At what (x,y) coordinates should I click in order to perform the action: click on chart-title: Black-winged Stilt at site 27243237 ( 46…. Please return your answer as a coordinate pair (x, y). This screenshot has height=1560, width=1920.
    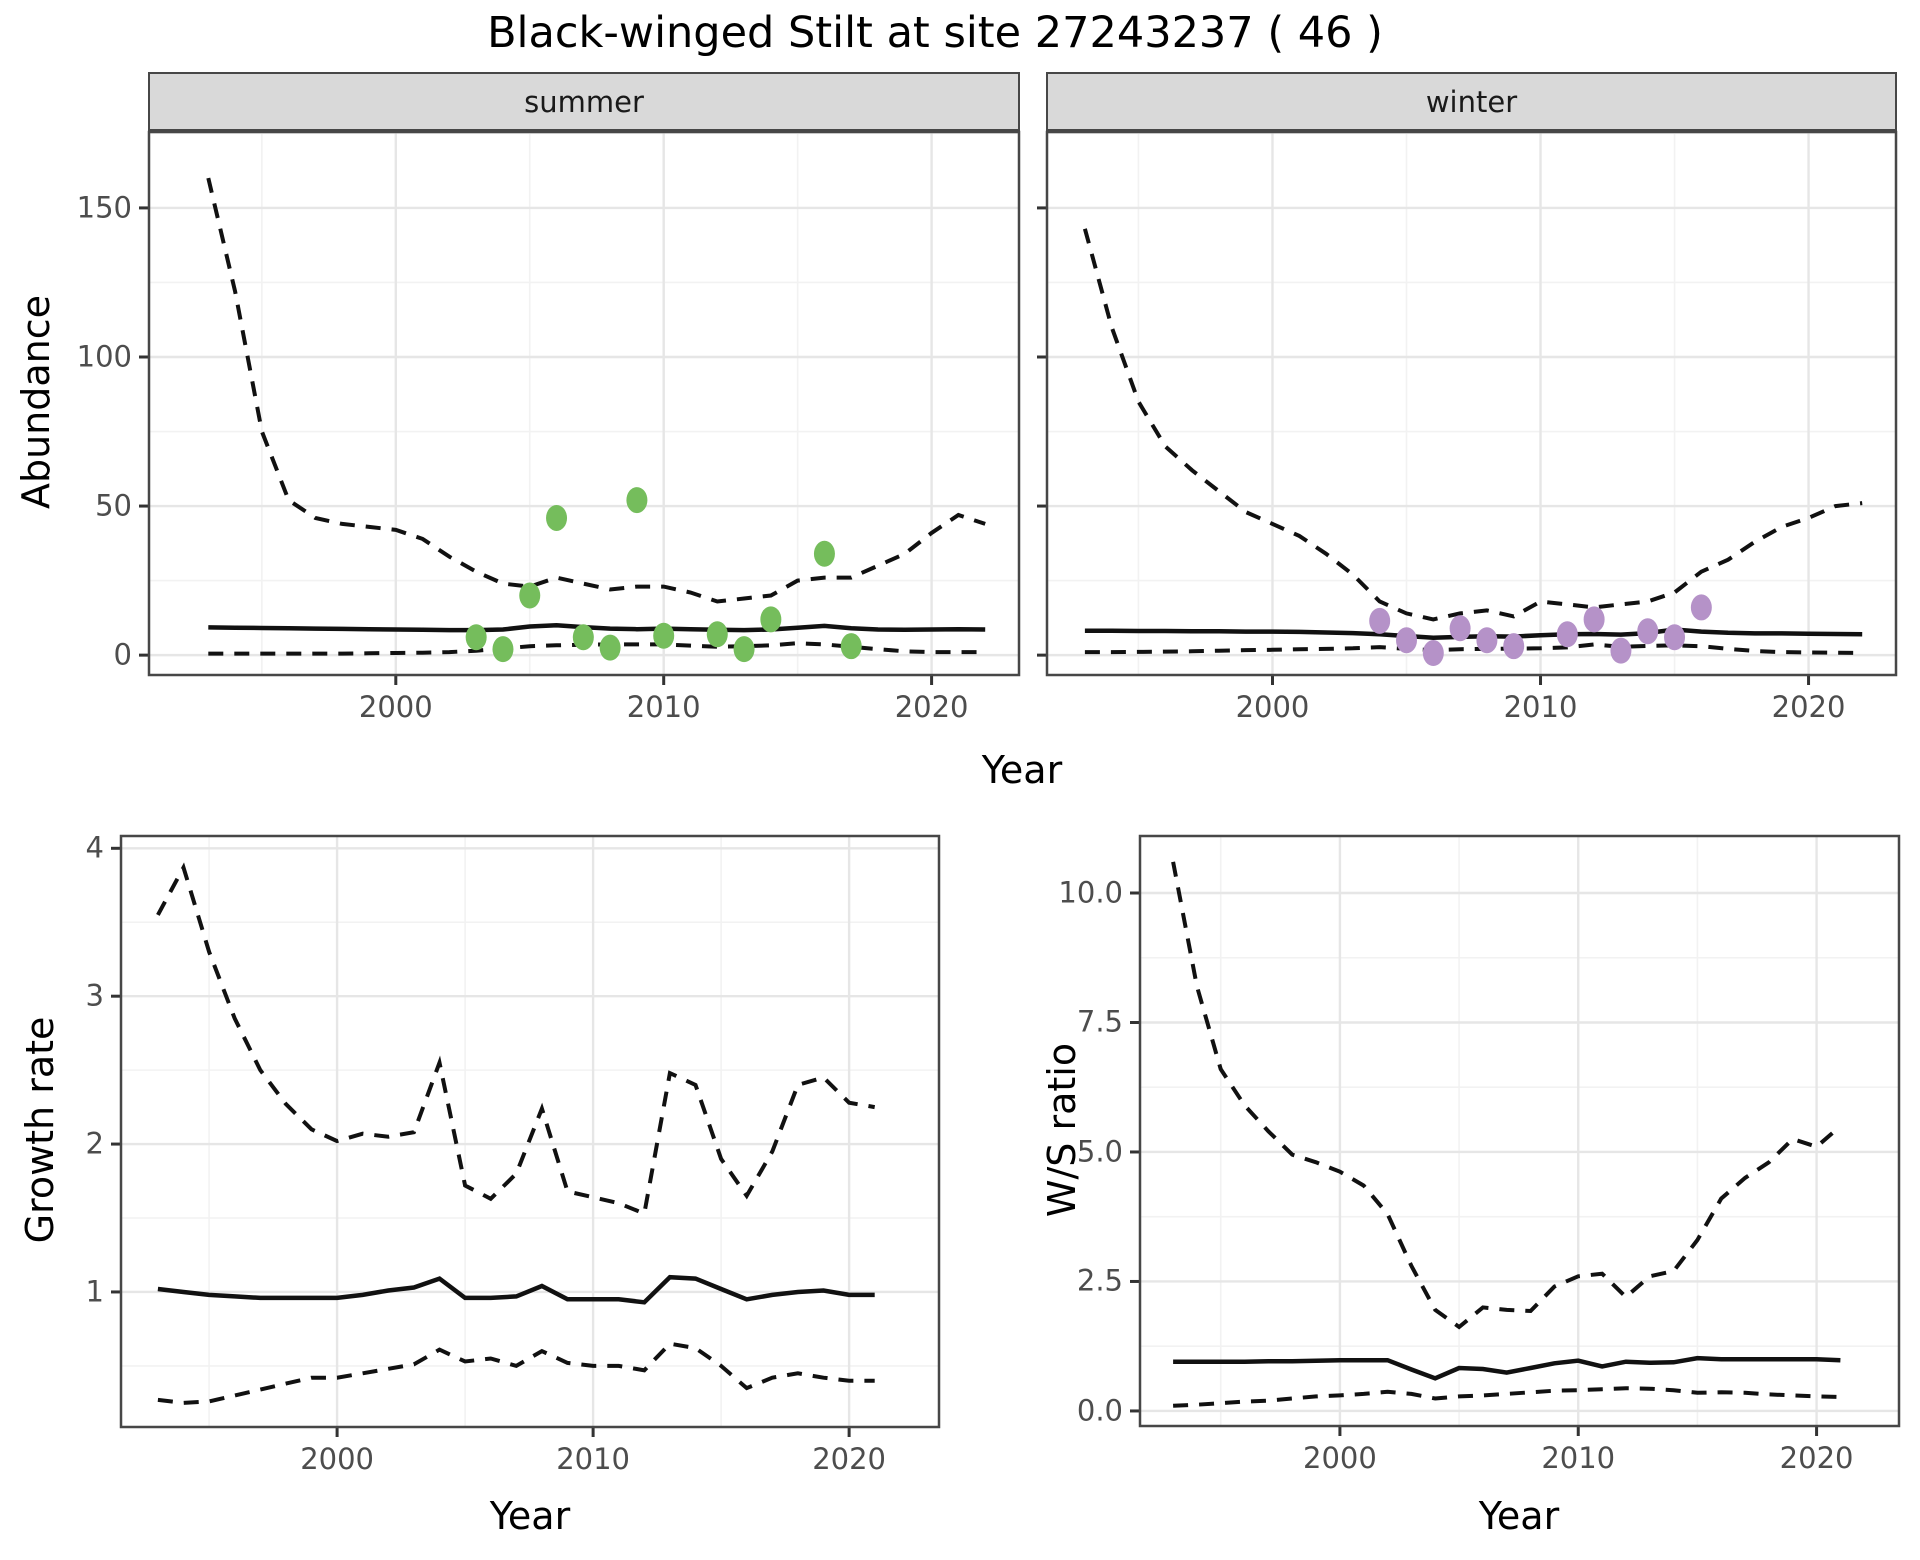
    Looking at the image, I should click on (935, 33).